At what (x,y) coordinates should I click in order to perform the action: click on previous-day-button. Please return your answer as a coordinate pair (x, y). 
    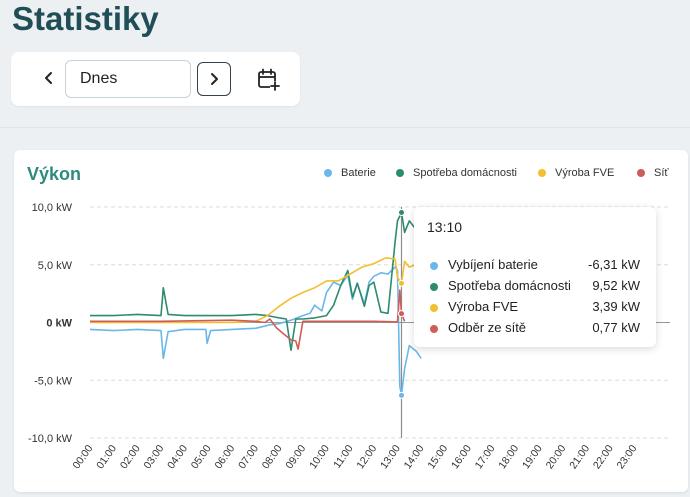
    Looking at the image, I should click on (49, 78).